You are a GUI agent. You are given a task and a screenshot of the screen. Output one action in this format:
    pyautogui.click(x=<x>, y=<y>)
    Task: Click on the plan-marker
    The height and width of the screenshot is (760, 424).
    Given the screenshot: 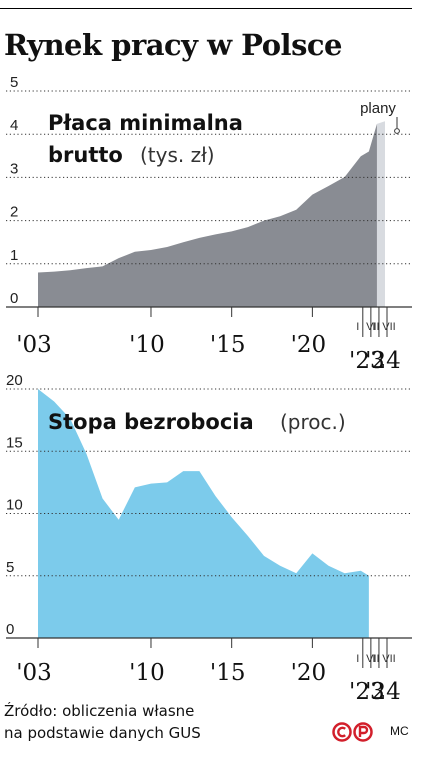 What is the action you would take?
    pyautogui.click(x=397, y=131)
    